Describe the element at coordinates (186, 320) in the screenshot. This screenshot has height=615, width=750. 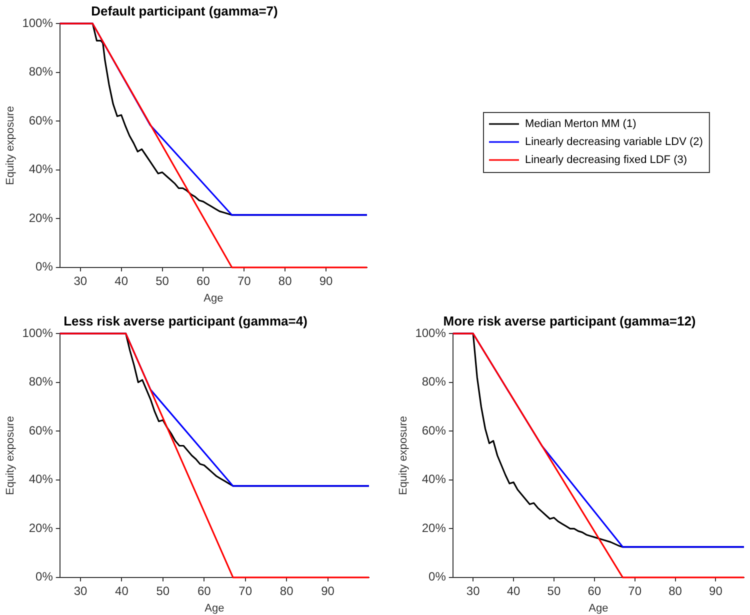
I see `chart-title: Less risk averse participant (gamma=4)` at that location.